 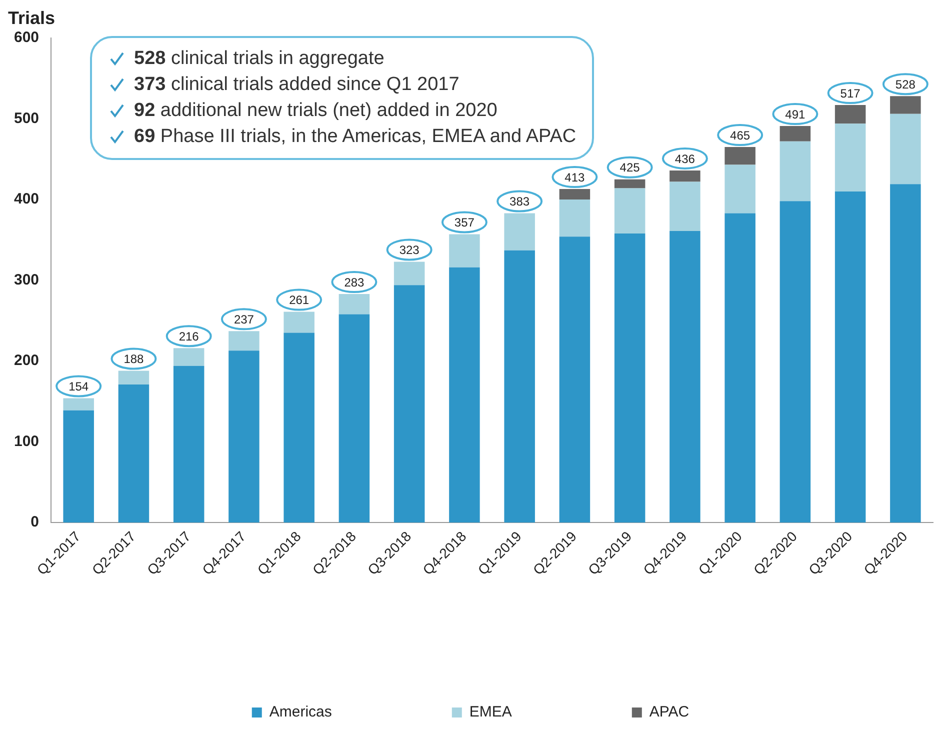 What do you see at coordinates (409, 250) in the screenshot?
I see `total-label: 323` at bounding box center [409, 250].